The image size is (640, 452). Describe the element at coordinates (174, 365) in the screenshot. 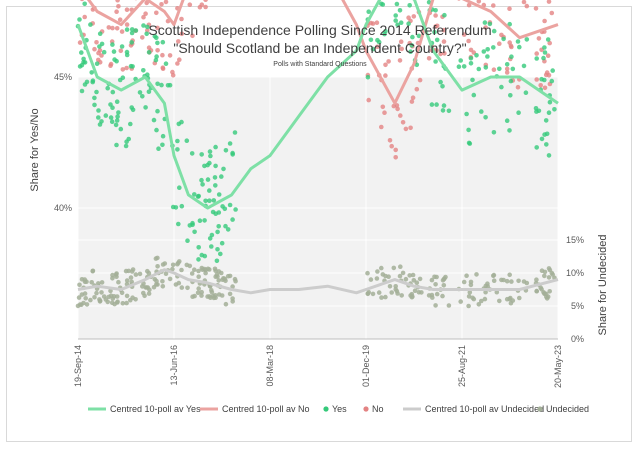

I see `x-tick-label: 13-Jun-16` at that location.